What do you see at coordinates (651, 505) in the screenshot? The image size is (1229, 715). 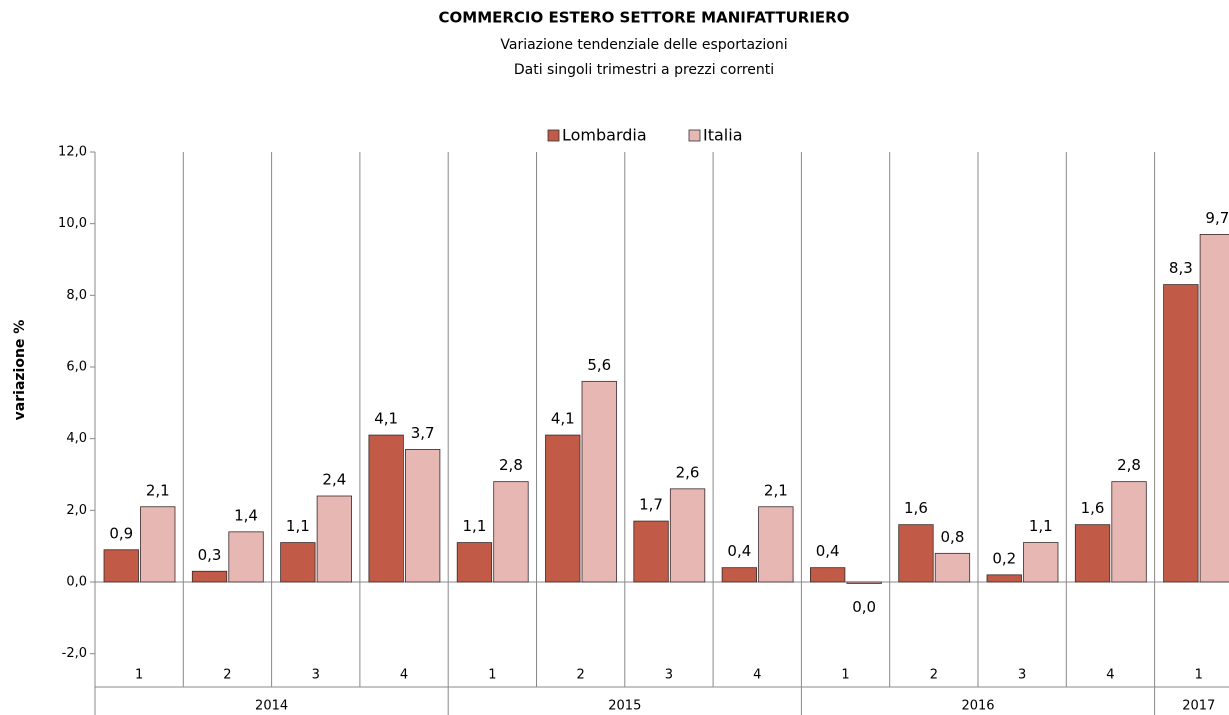 I see `value-label: 1,7` at bounding box center [651, 505].